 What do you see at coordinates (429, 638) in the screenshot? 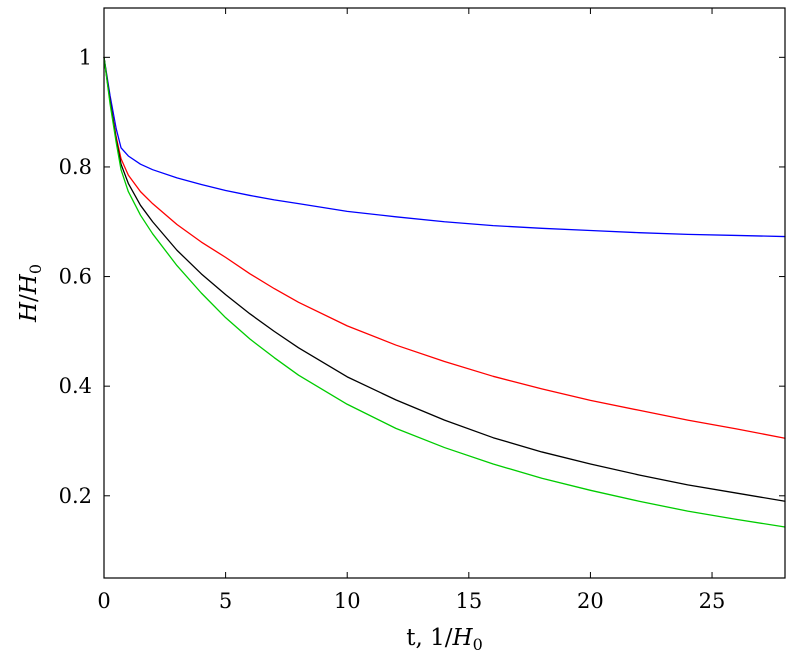
I see `x-axis-title-prefix: t, 1/` at bounding box center [429, 638].